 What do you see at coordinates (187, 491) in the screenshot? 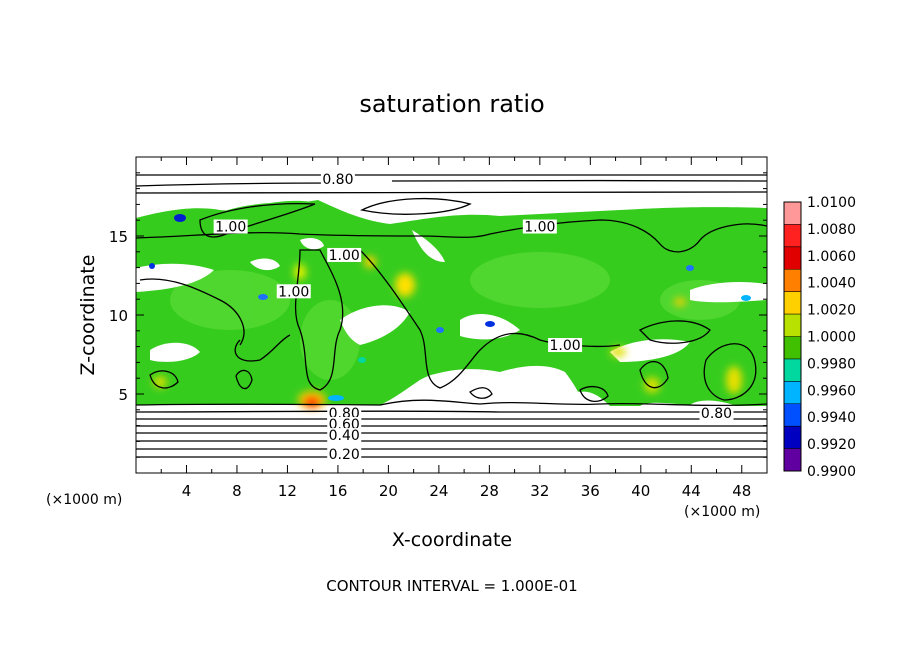
I see `x-tick-label: 4` at bounding box center [187, 491].